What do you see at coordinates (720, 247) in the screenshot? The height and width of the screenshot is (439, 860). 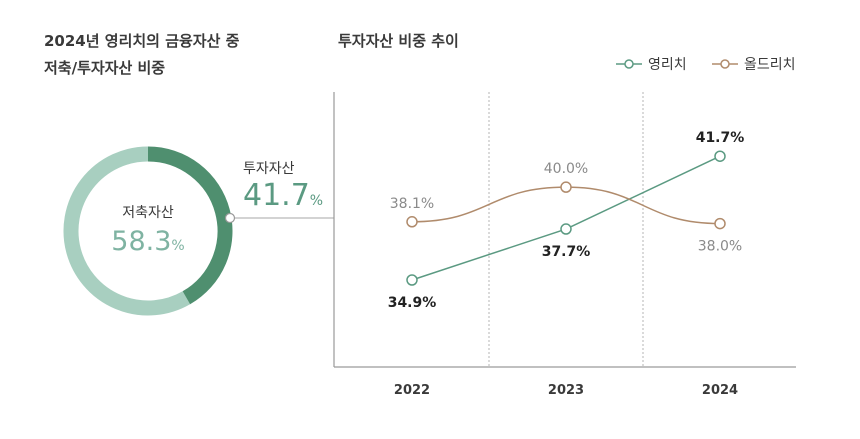 I see `data-label-1-2: 38.0%` at bounding box center [720, 247].